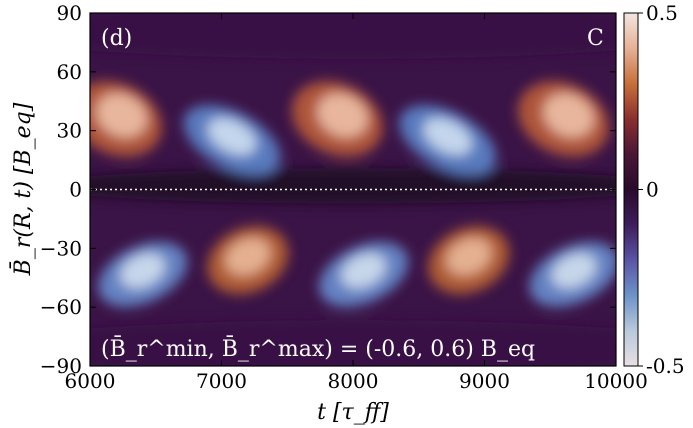 This screenshot has height=428, width=693. What do you see at coordinates (484, 381) in the screenshot?
I see `x-tick-label: 9000` at bounding box center [484, 381].